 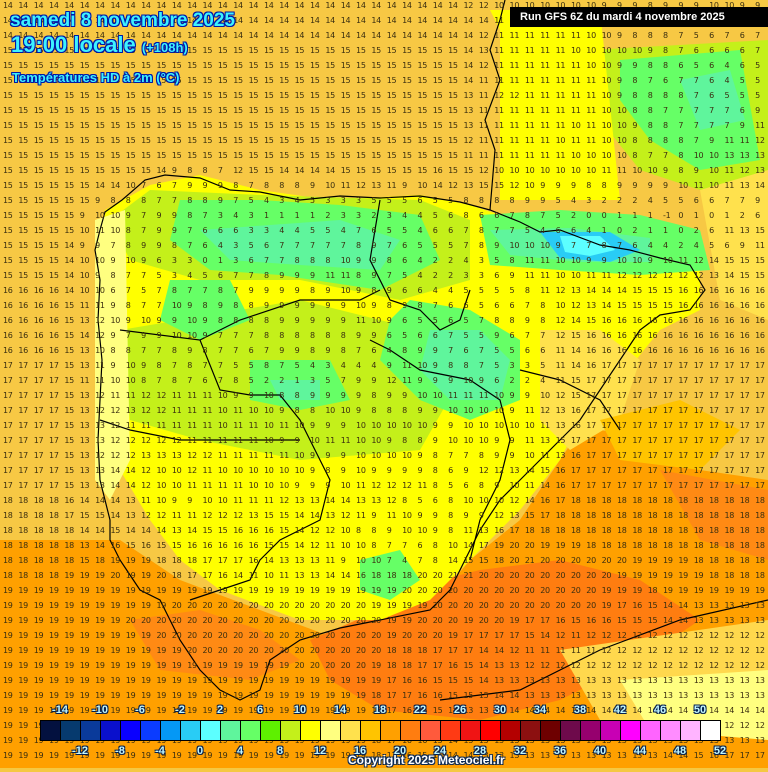 I want to click on legend-tick-bottom: 28, so click(x=480, y=751).